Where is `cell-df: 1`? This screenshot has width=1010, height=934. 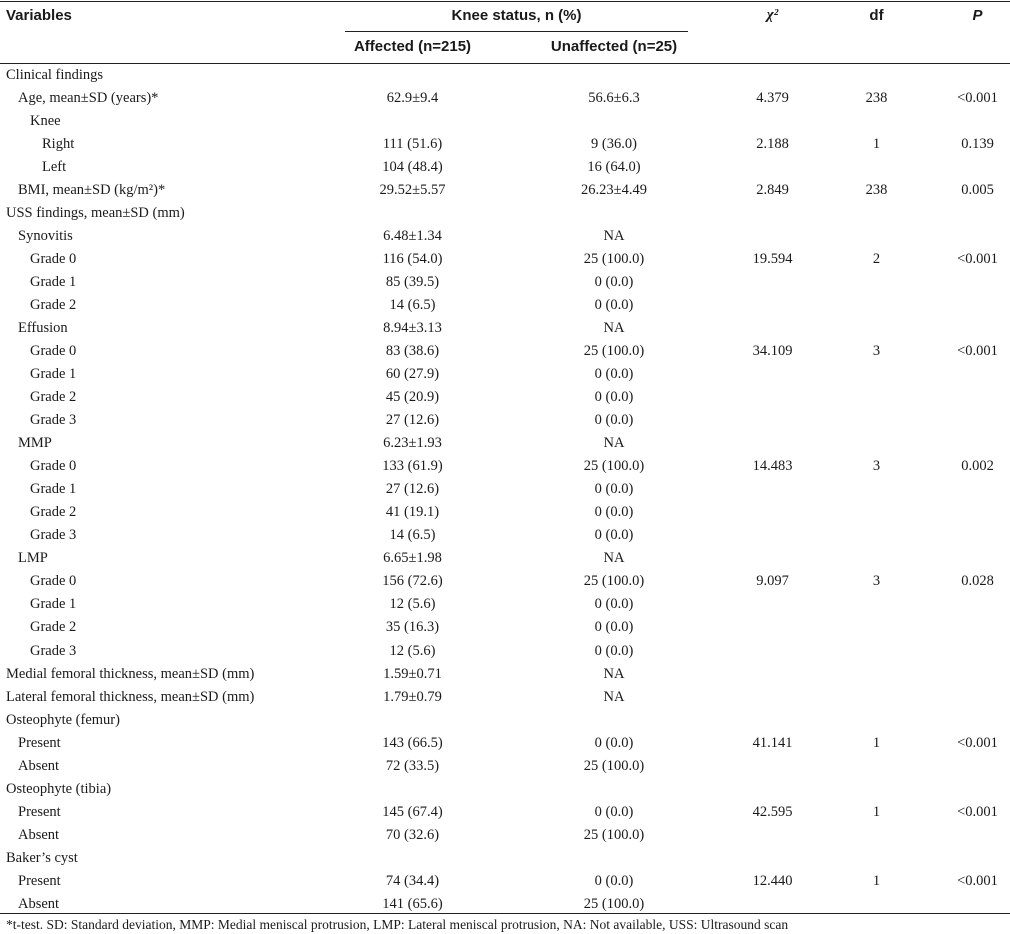 cell-df: 1 is located at coordinates (876, 880).